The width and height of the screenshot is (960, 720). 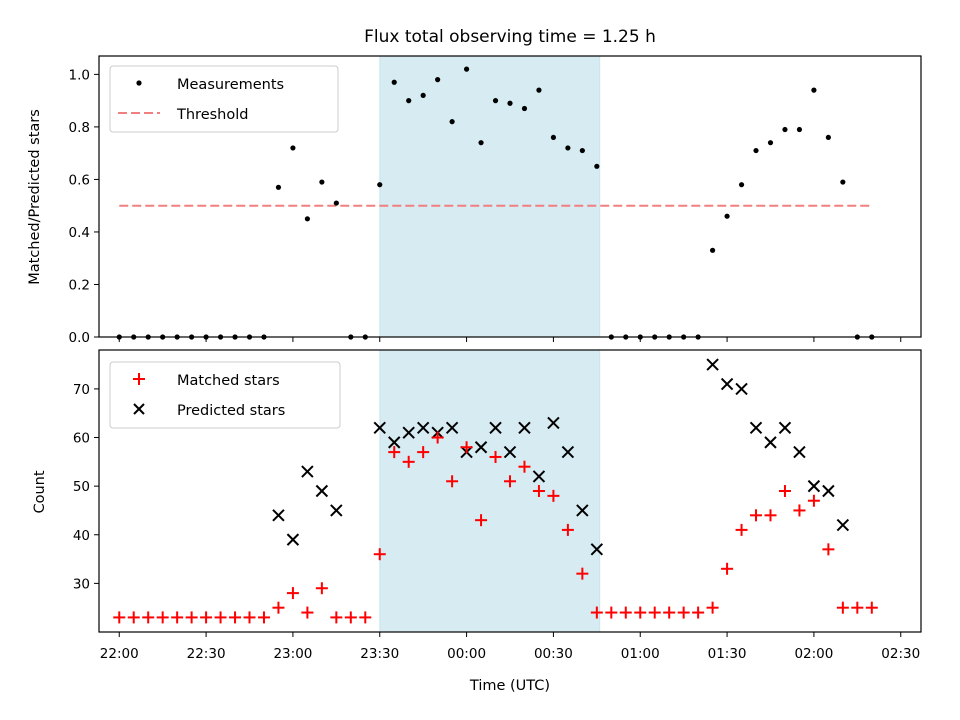 What do you see at coordinates (466, 654) in the screenshot?
I see `x-tick-label: 00:00` at bounding box center [466, 654].